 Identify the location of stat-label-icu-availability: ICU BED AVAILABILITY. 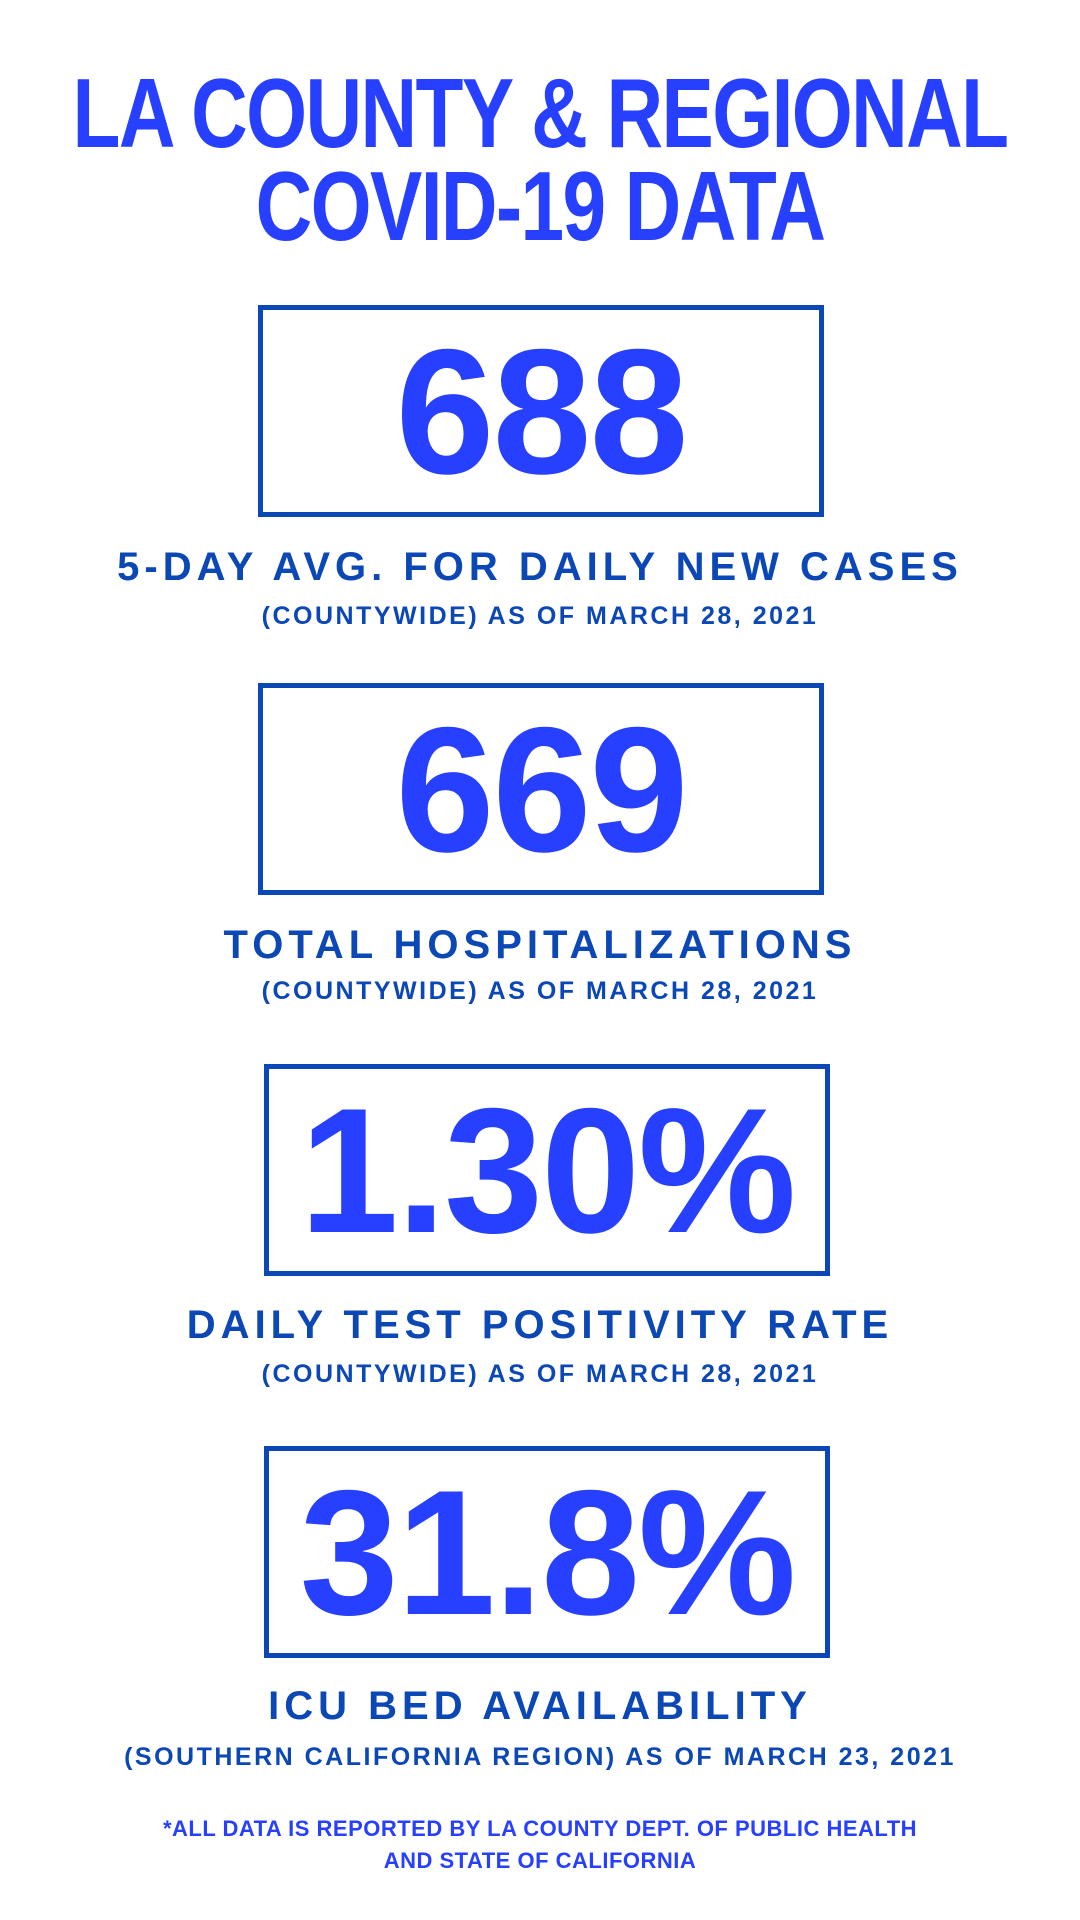
(540, 1706).